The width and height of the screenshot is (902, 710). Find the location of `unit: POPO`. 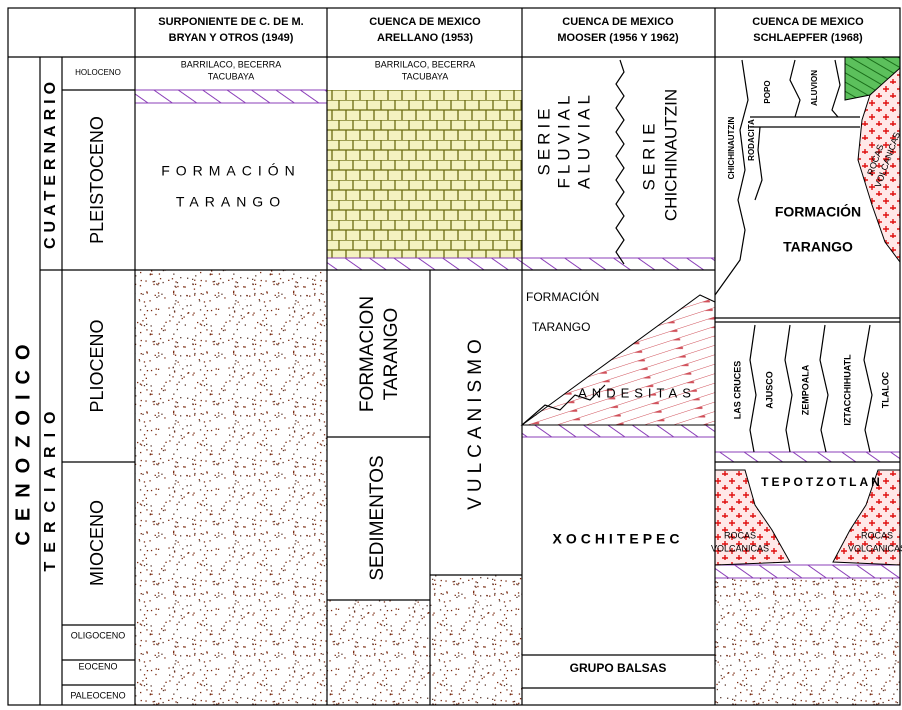

unit: POPO is located at coordinates (767, 91).